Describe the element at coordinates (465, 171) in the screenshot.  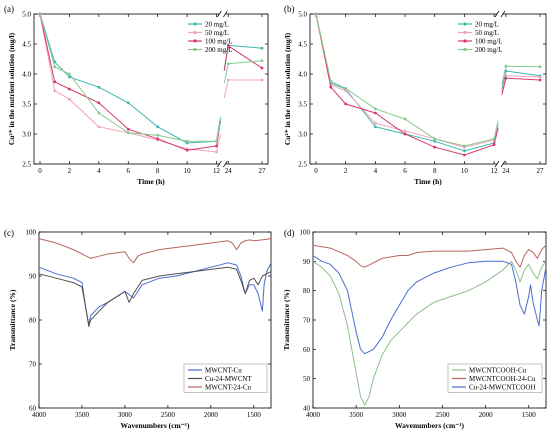
I see `x-tick-label: 10` at that location.